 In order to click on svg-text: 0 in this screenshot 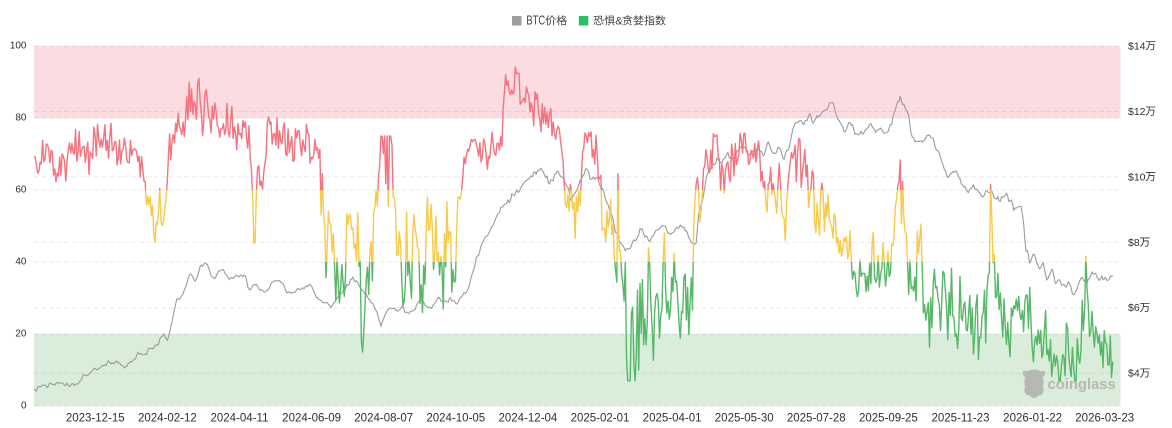, I will do `click(24, 406)`.